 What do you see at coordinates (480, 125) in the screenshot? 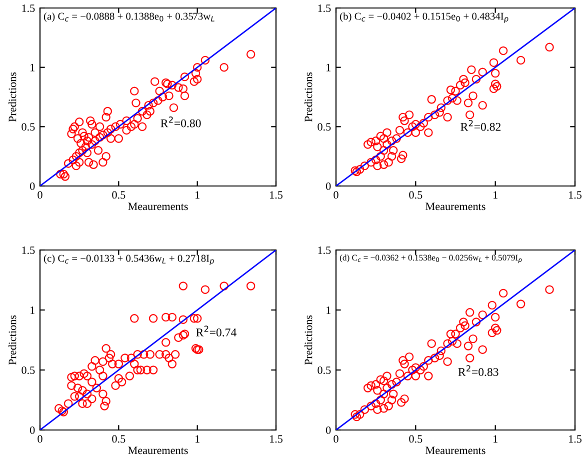
I see `annotation: R$^{2}$=0.82` at bounding box center [480, 125].